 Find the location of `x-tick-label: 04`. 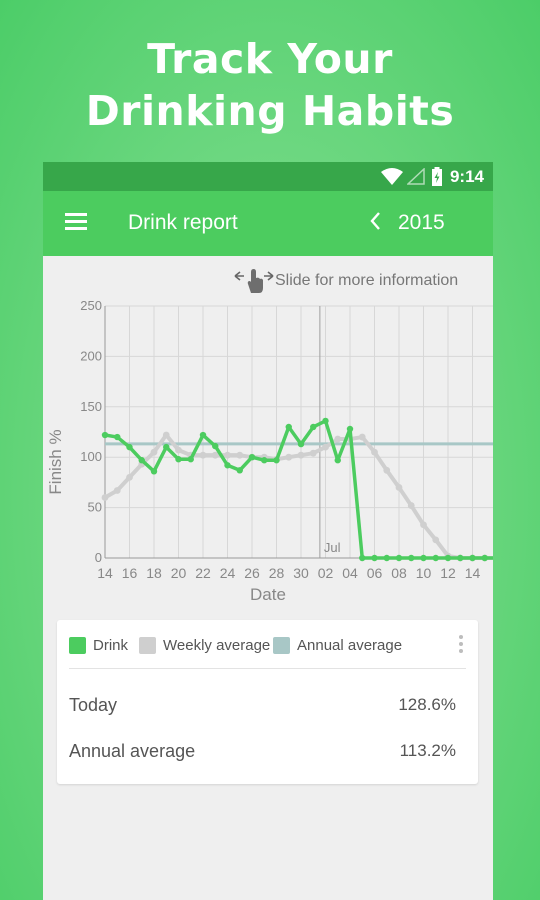

x-tick-label: 04 is located at coordinates (350, 573).